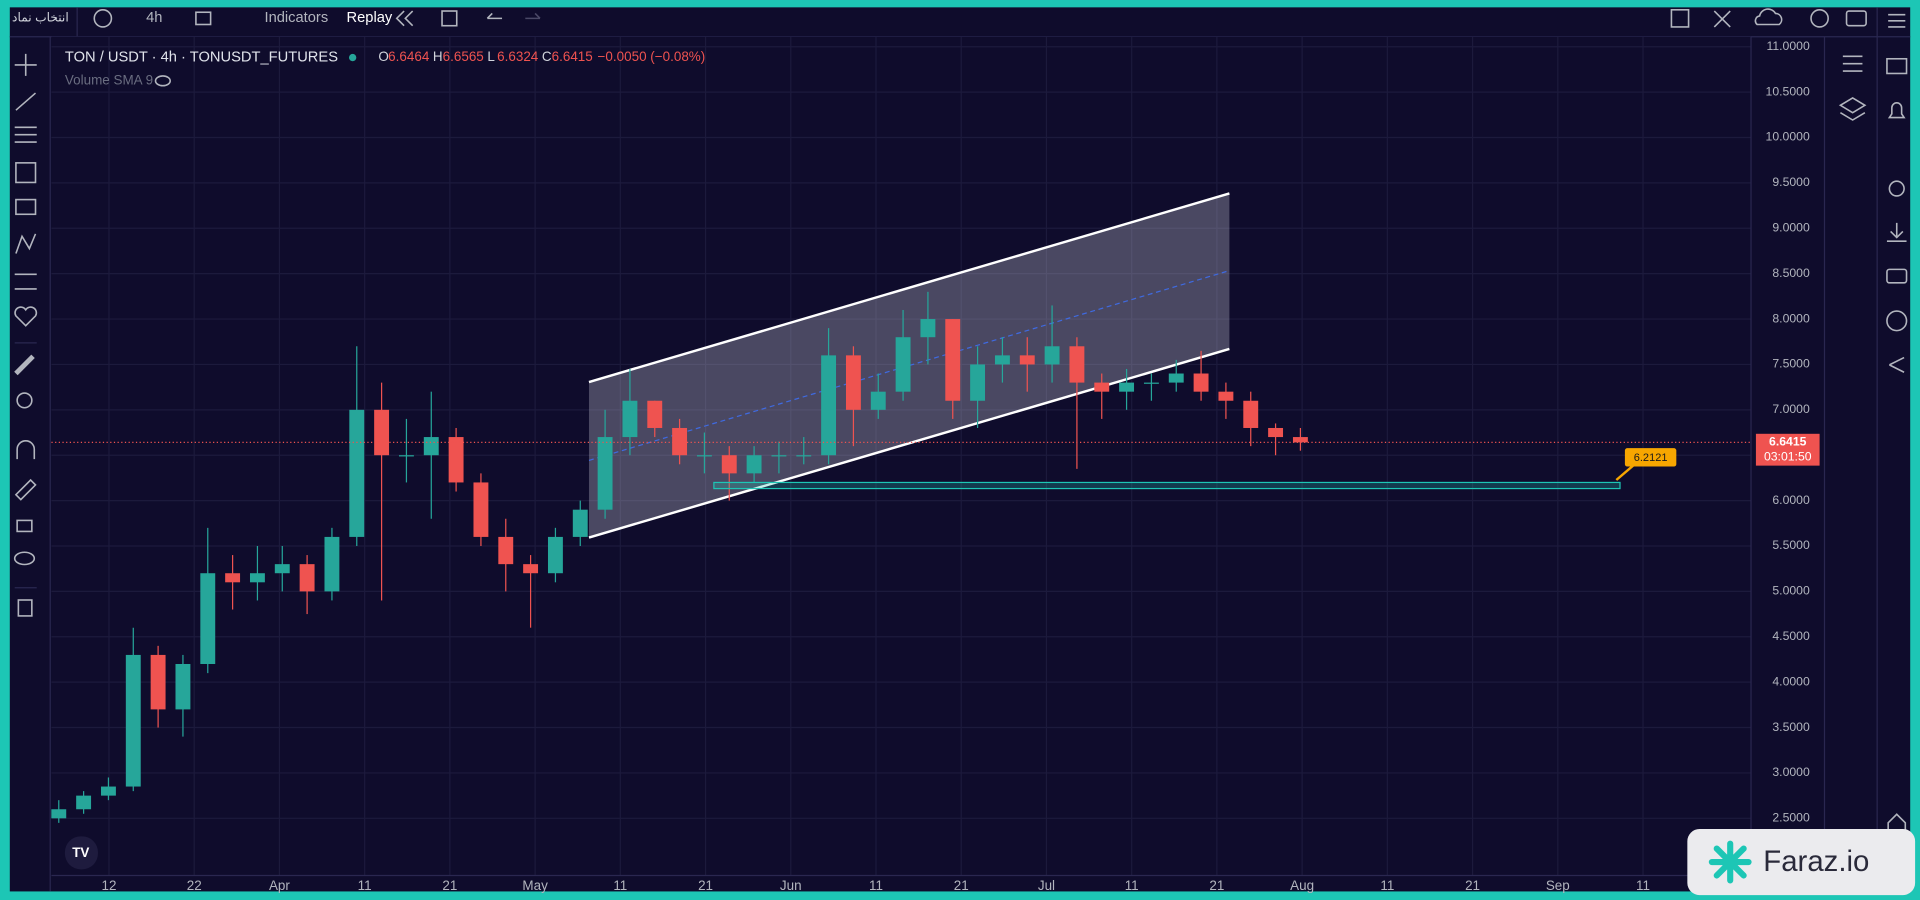 The width and height of the screenshot is (1920, 900). What do you see at coordinates (296, 18) in the screenshot?
I see `indicators-button: Indicators` at bounding box center [296, 18].